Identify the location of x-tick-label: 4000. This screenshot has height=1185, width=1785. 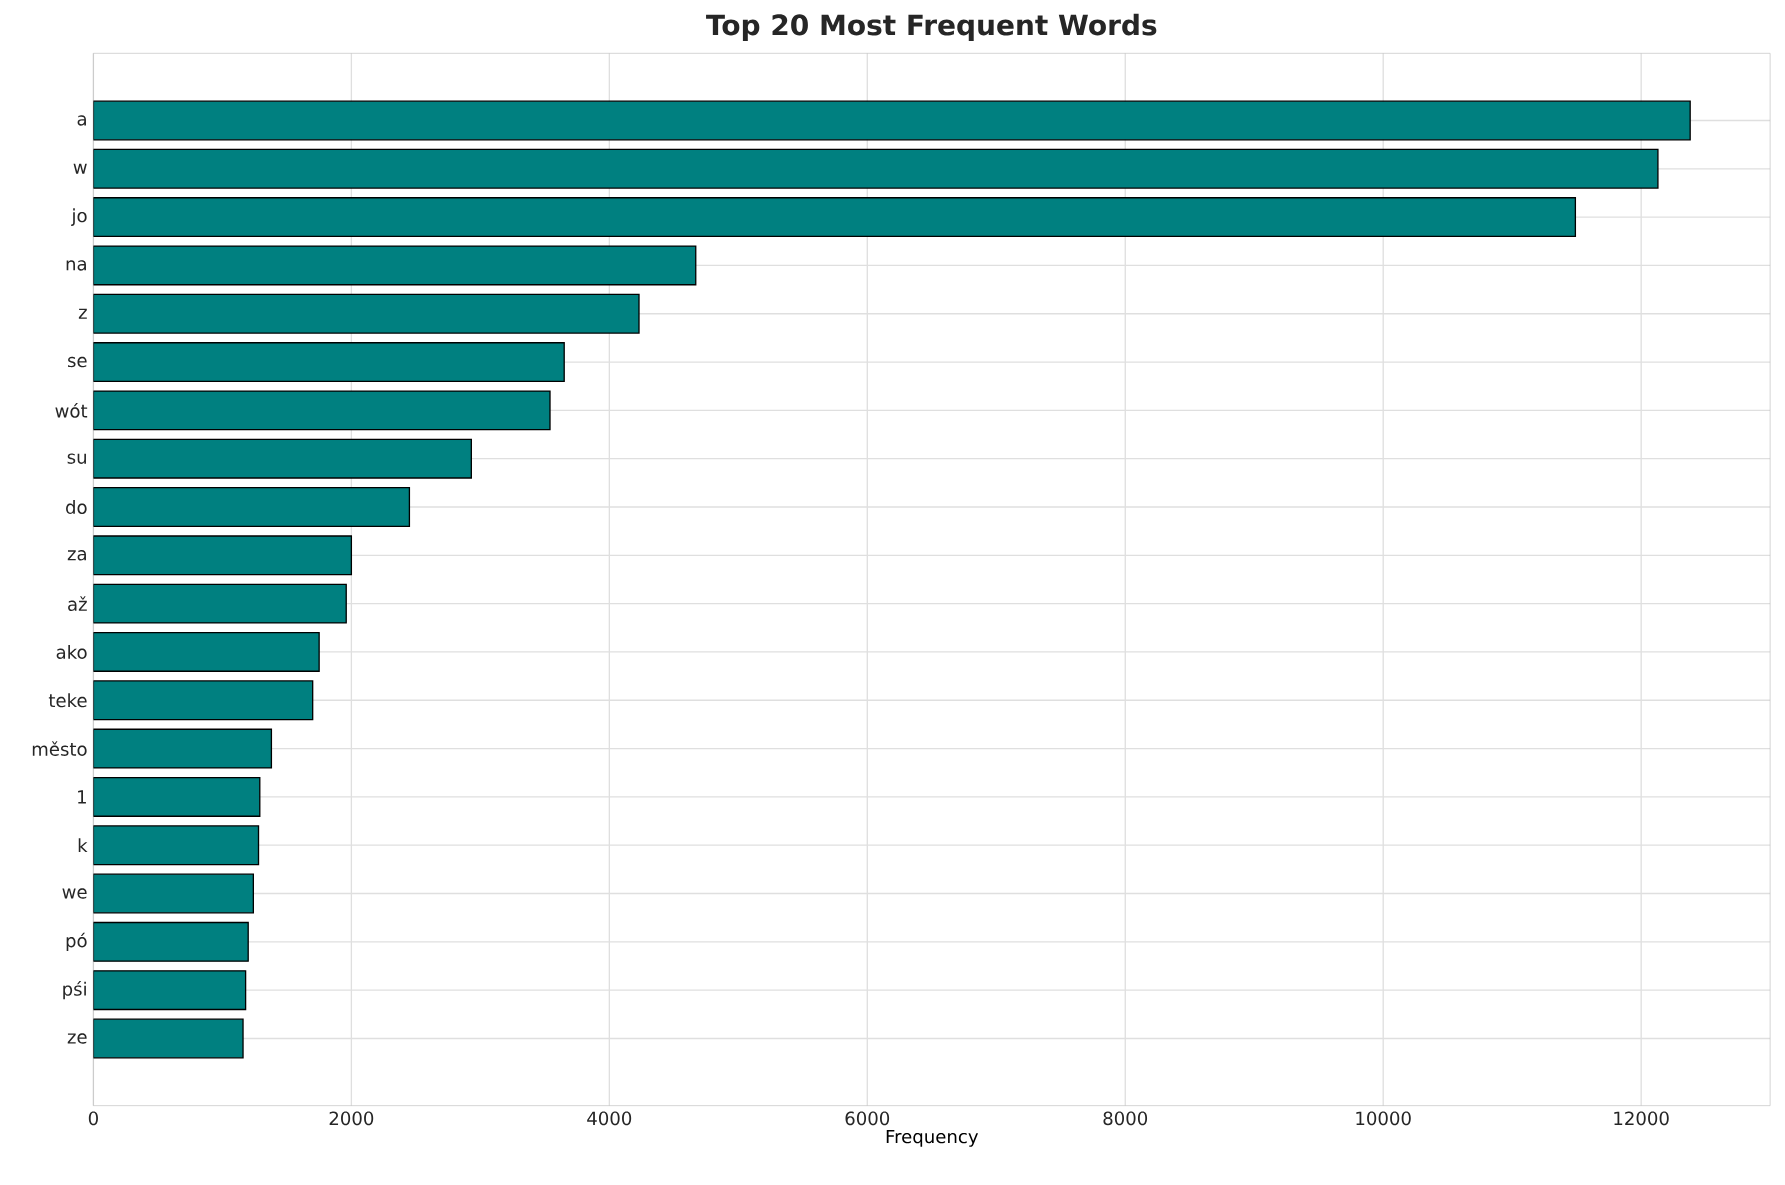
(609, 1118).